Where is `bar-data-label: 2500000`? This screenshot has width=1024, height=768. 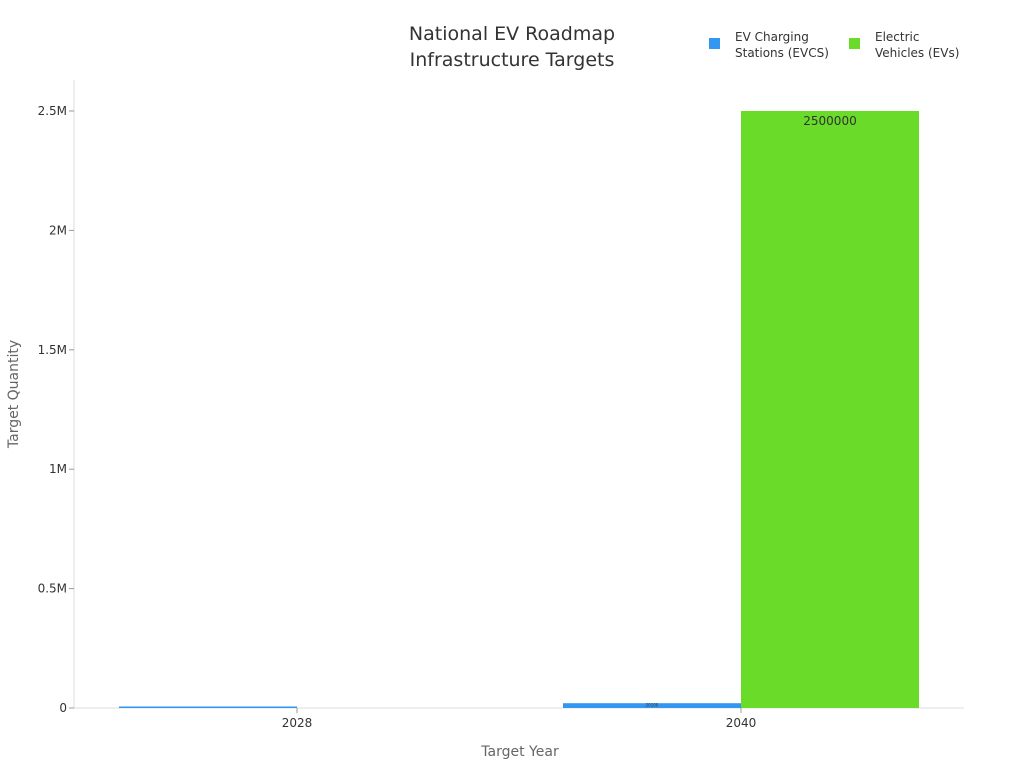
bar-data-label: 2500000 is located at coordinates (829, 121).